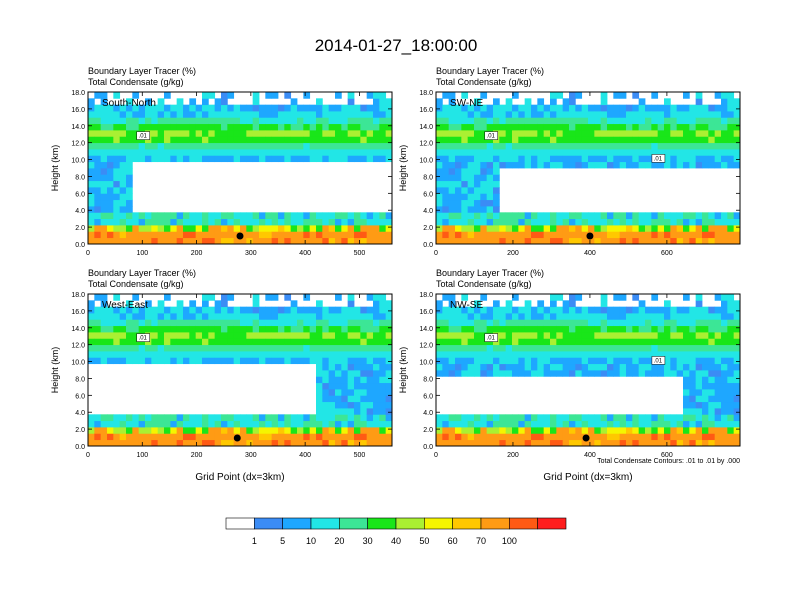  Describe the element at coordinates (588, 168) in the screenshot. I see `plot-frame` at that location.